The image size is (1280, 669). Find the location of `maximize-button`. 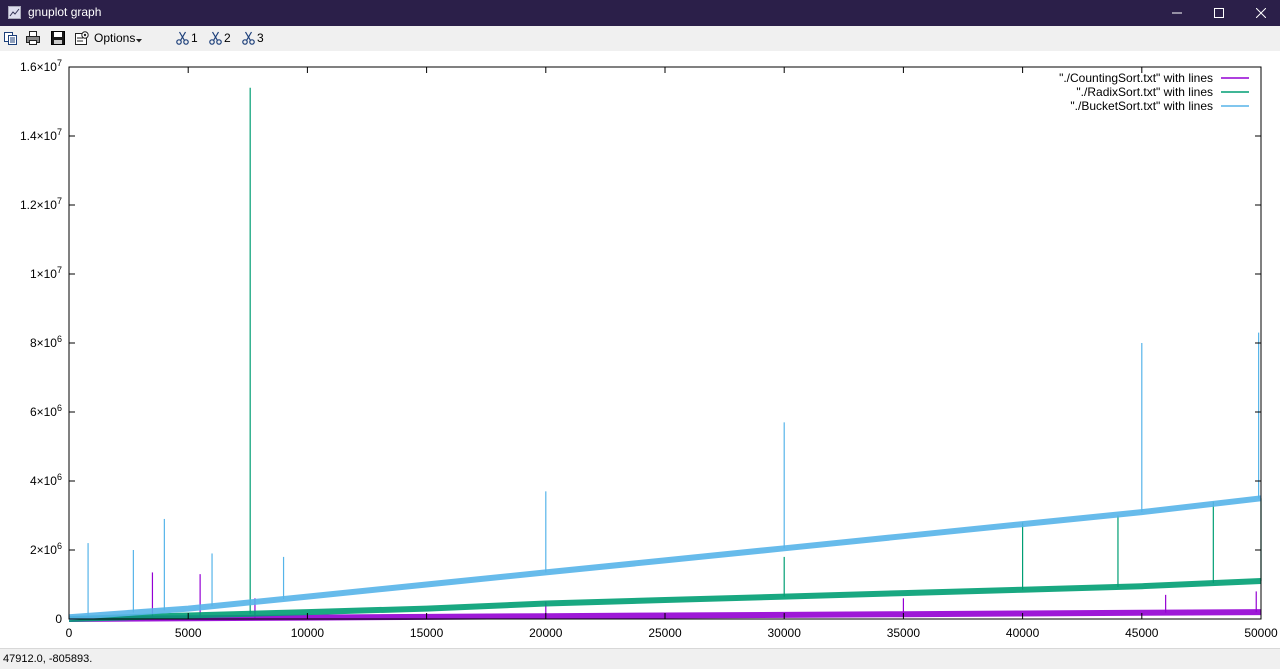

maximize-button is located at coordinates (1219, 13).